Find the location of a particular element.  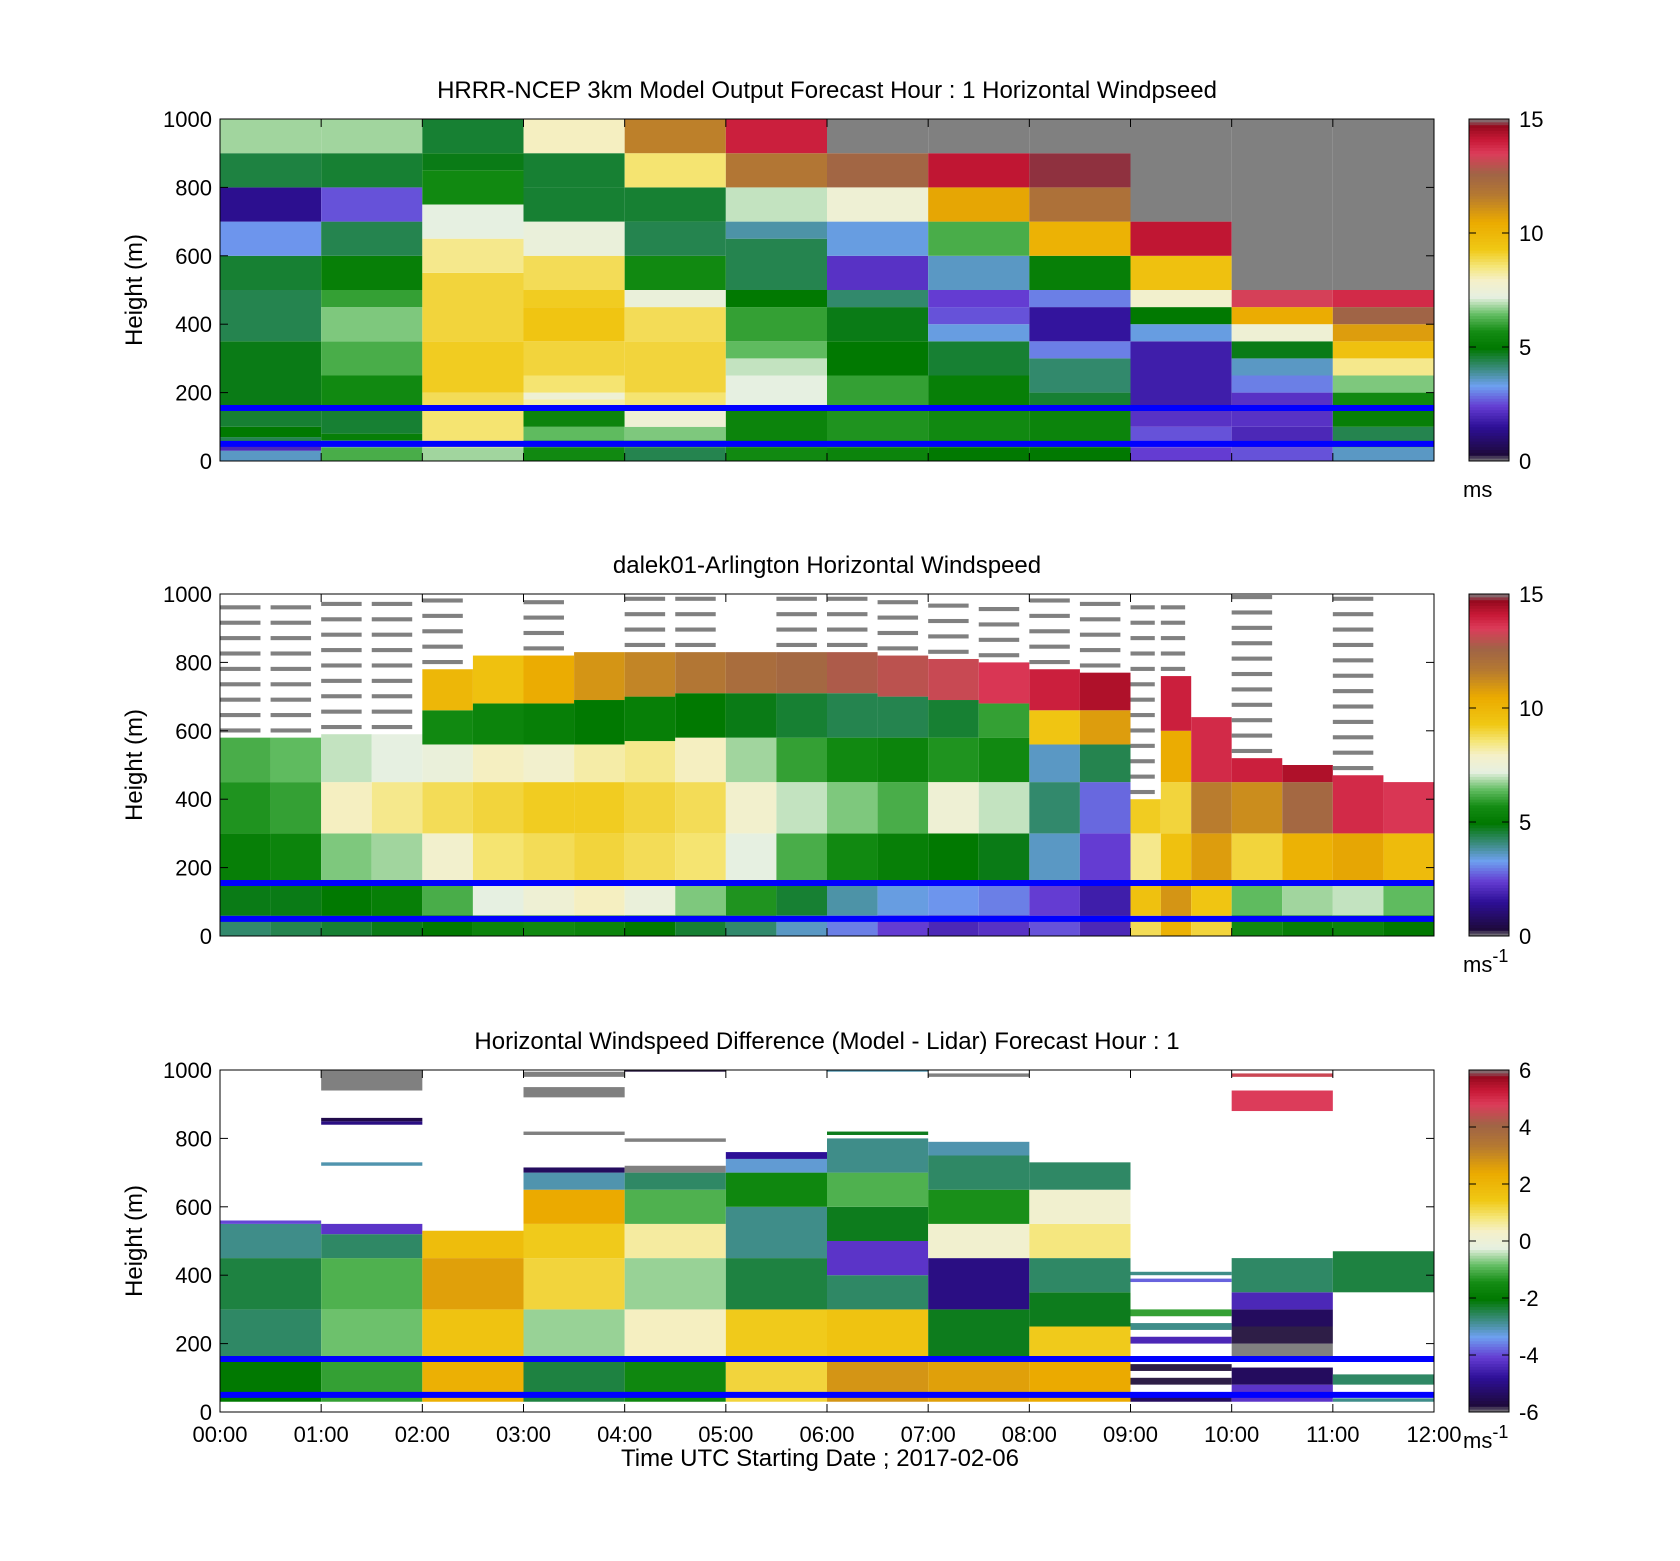

colorbar-unit-base: ms is located at coordinates (1477, 964).